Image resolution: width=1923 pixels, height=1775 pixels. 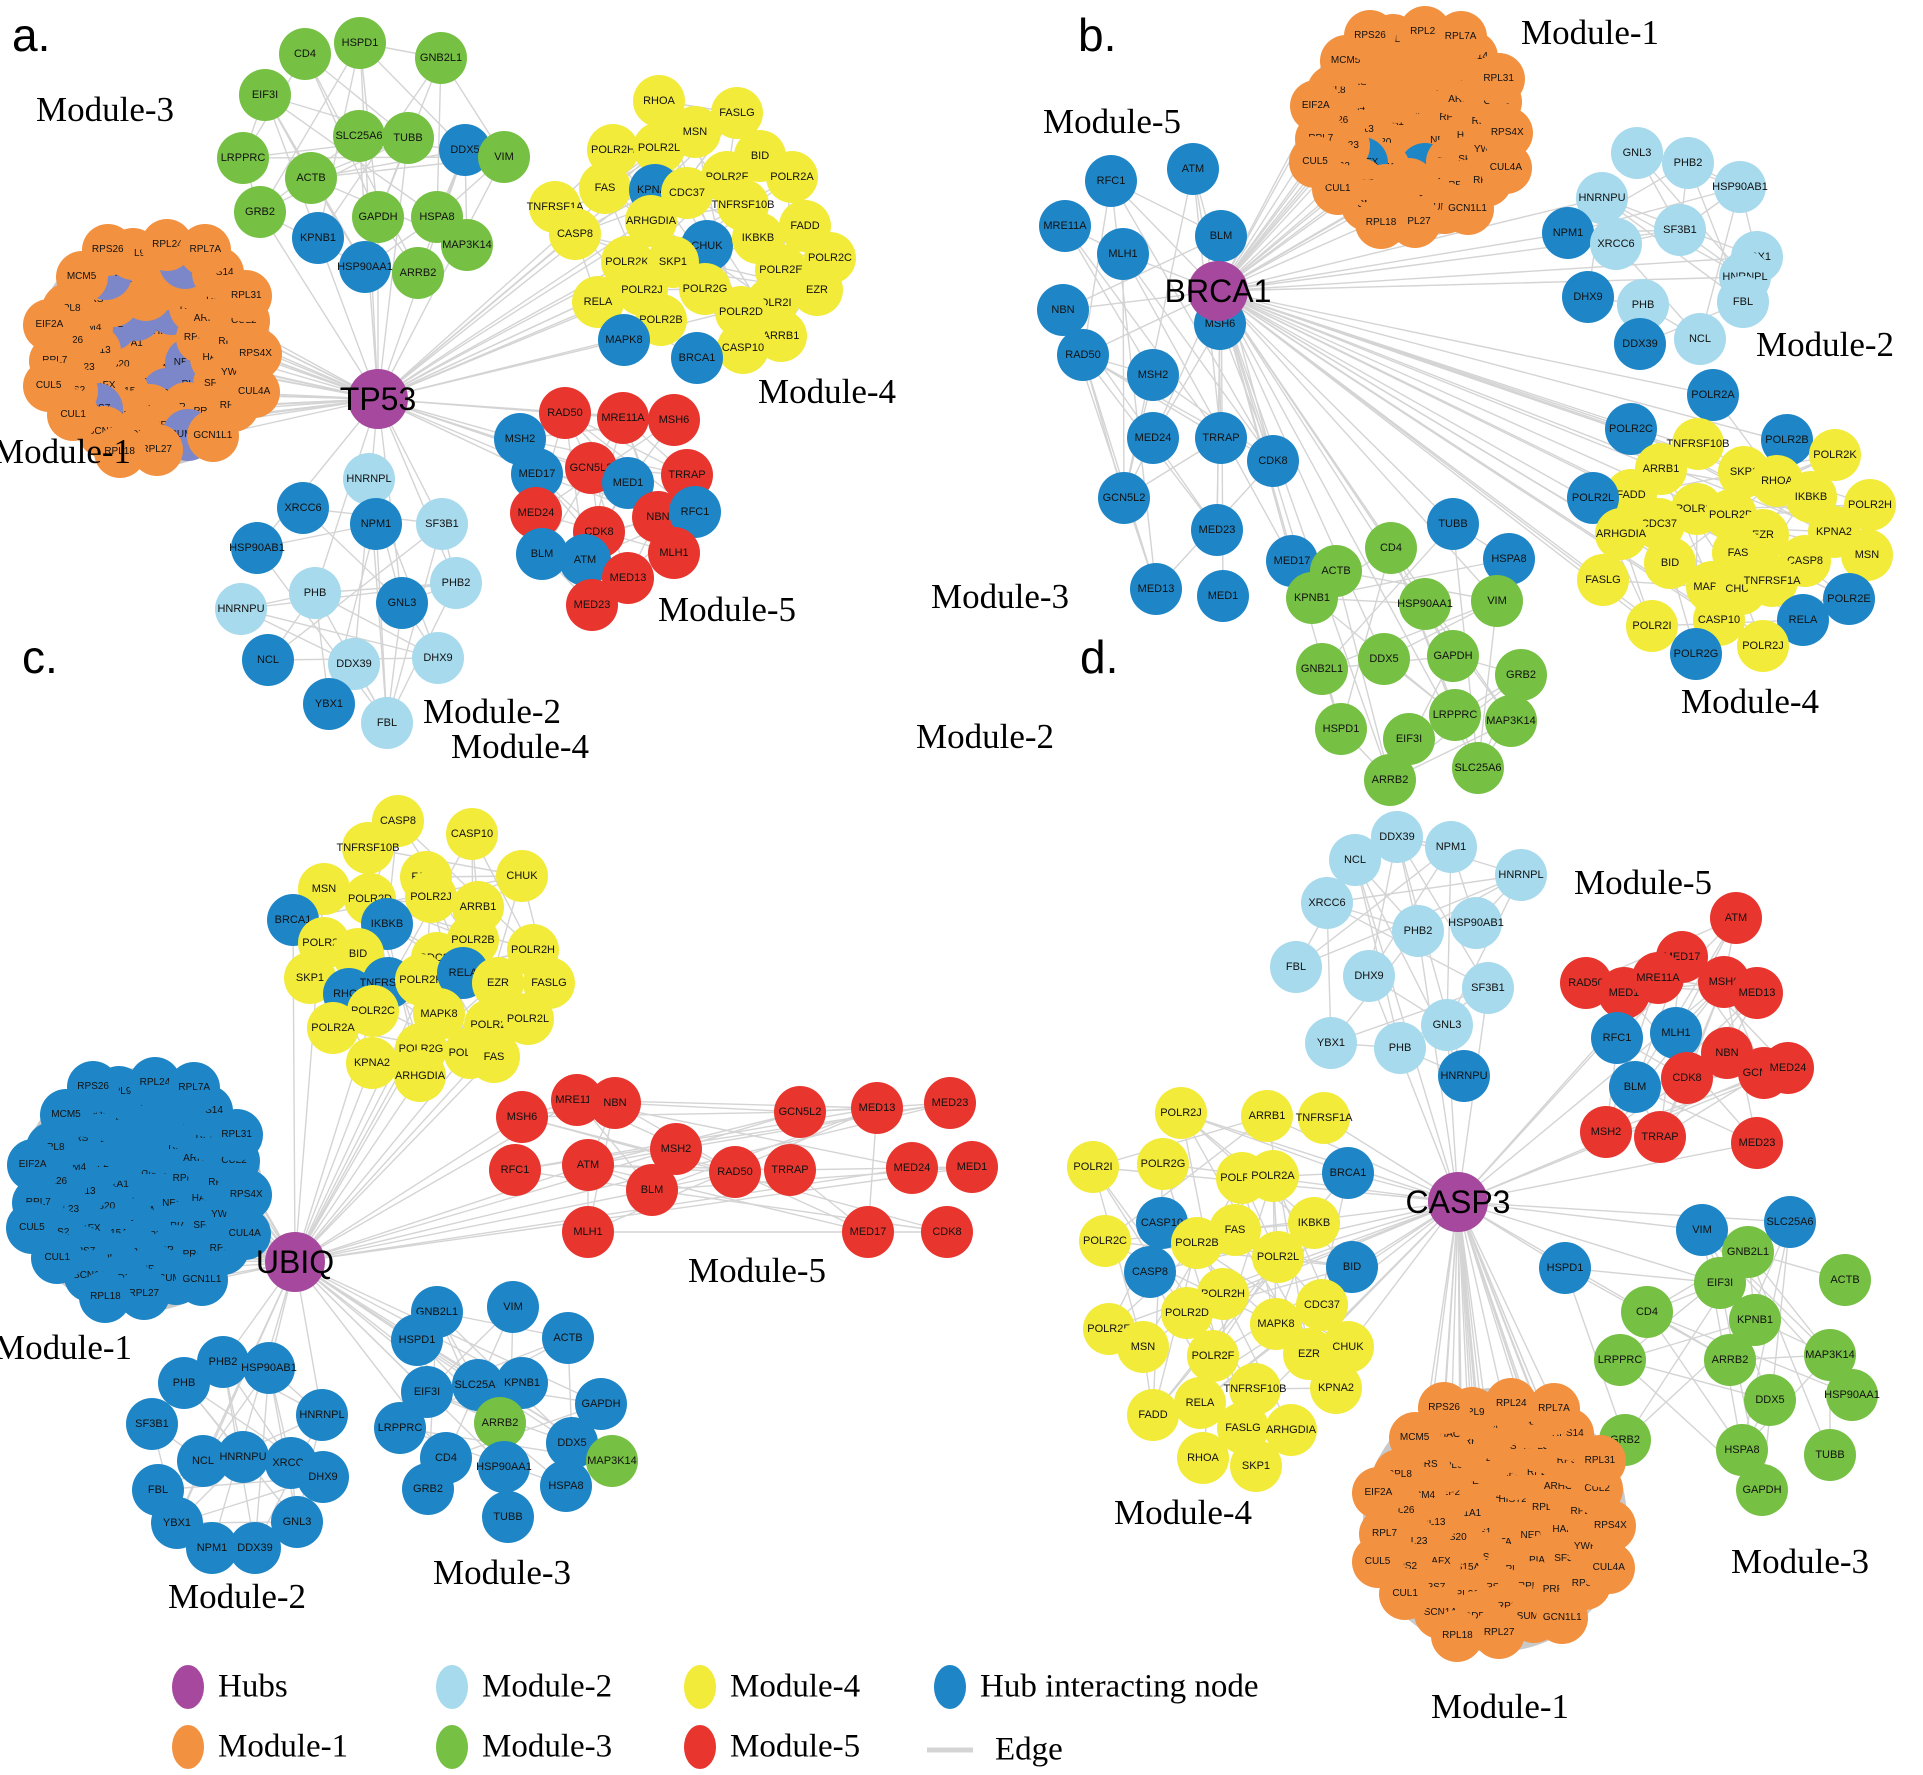 I want to click on network-node: RPL31, so click(x=246, y=296).